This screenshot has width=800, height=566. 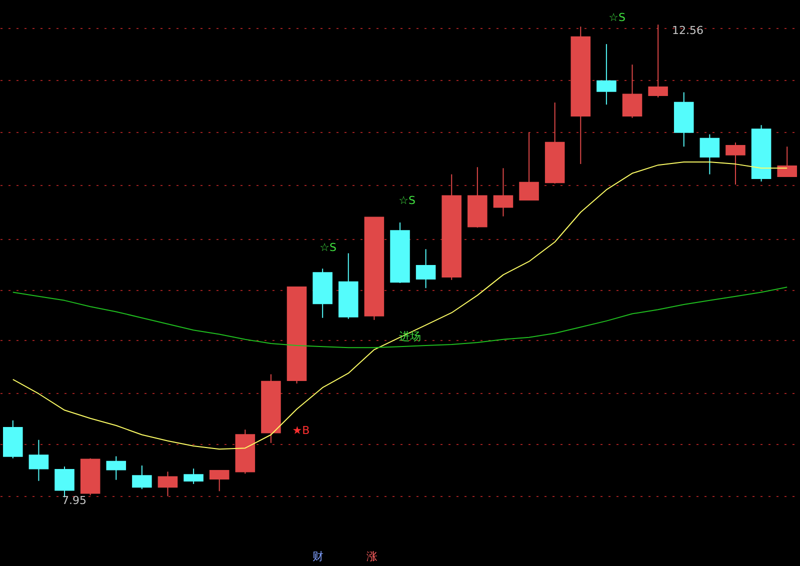 What do you see at coordinates (688, 30) in the screenshot?
I see `annotation: 12.56` at bounding box center [688, 30].